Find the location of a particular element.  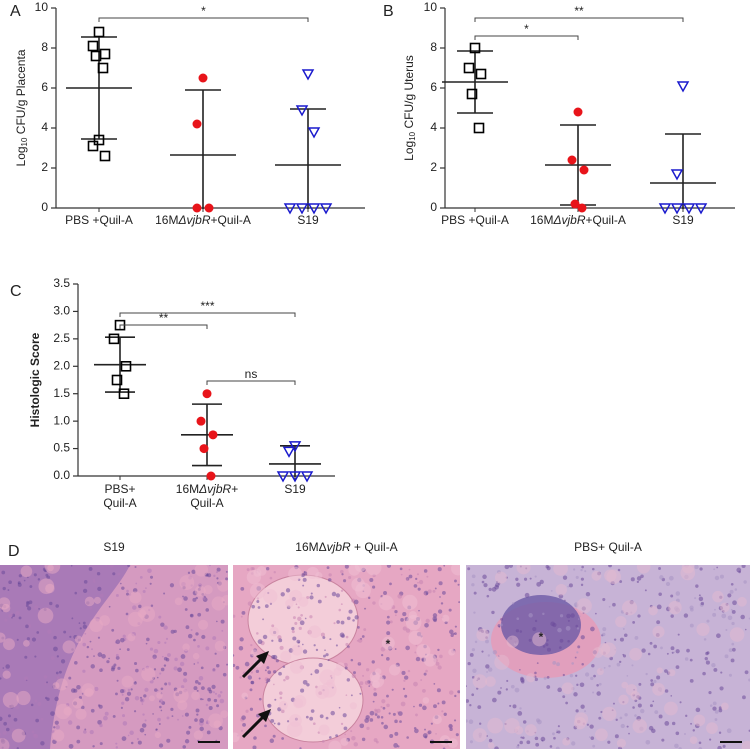

significance-label: *** is located at coordinates (207, 306).